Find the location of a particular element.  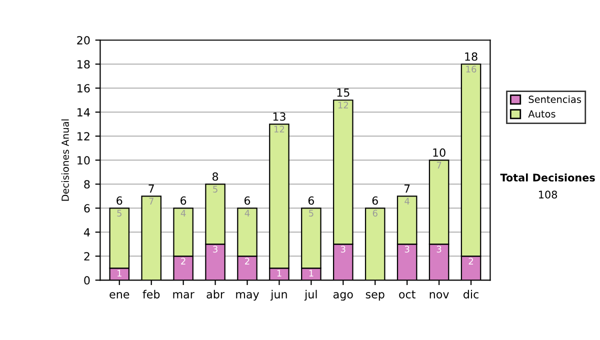

x-tick-label: oct is located at coordinates (407, 294).